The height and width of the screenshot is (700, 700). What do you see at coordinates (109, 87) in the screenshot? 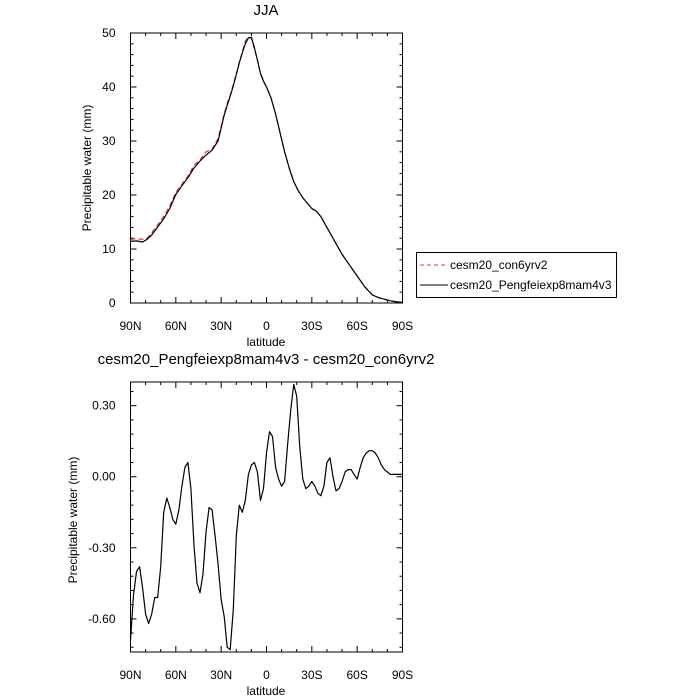
I see `y-tick-label: 40` at bounding box center [109, 87].